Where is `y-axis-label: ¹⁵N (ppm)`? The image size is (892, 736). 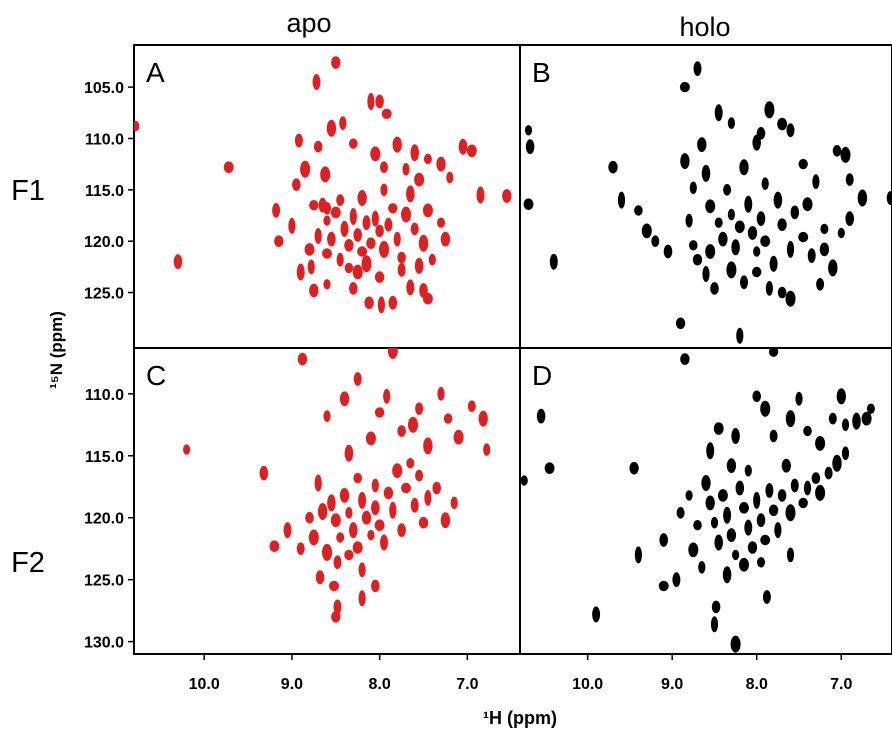 y-axis-label: ¹⁵N (ppm) is located at coordinates (56, 350).